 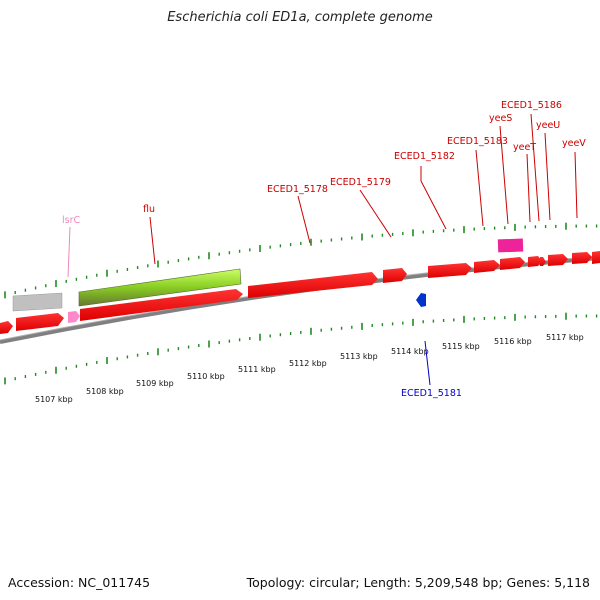 I want to click on scale-label: 5117 kbp, so click(x=565, y=337).